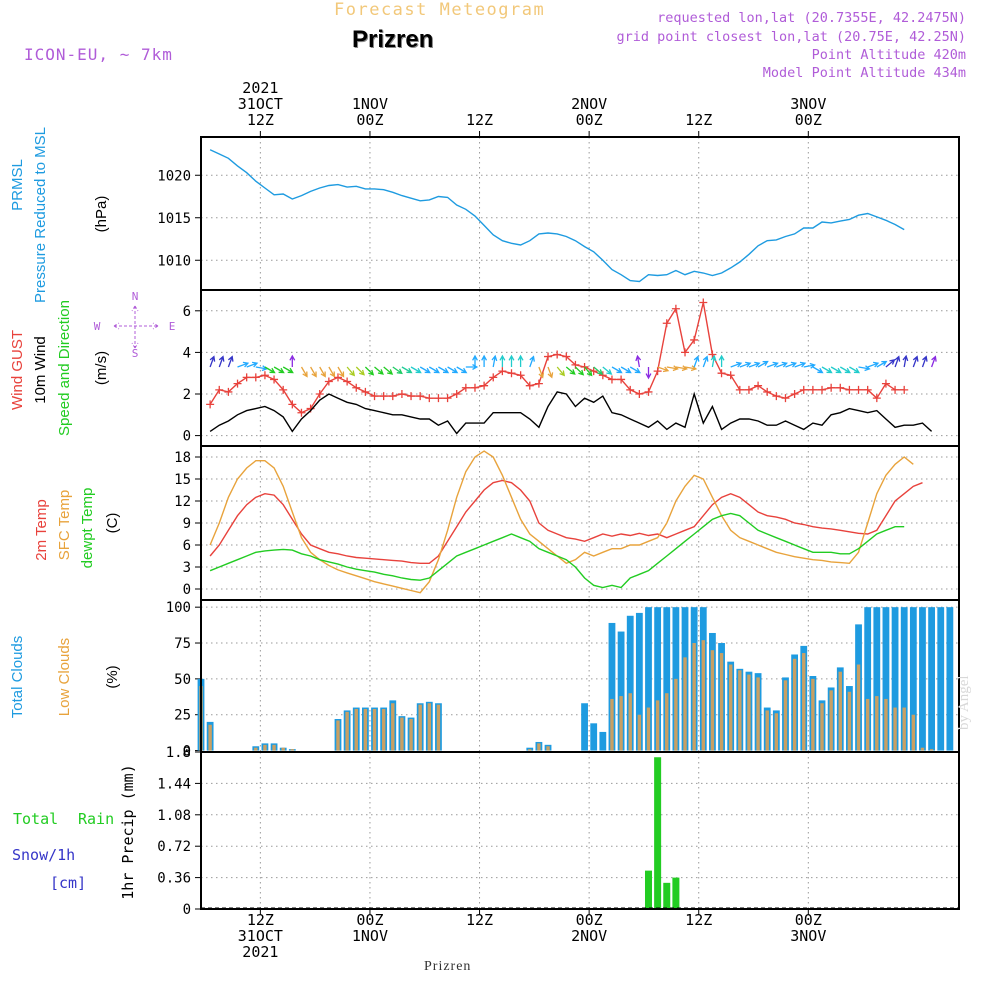 This screenshot has height=1000, width=1000. I want to click on total-clouds-label: Total Clouds, so click(17, 677).